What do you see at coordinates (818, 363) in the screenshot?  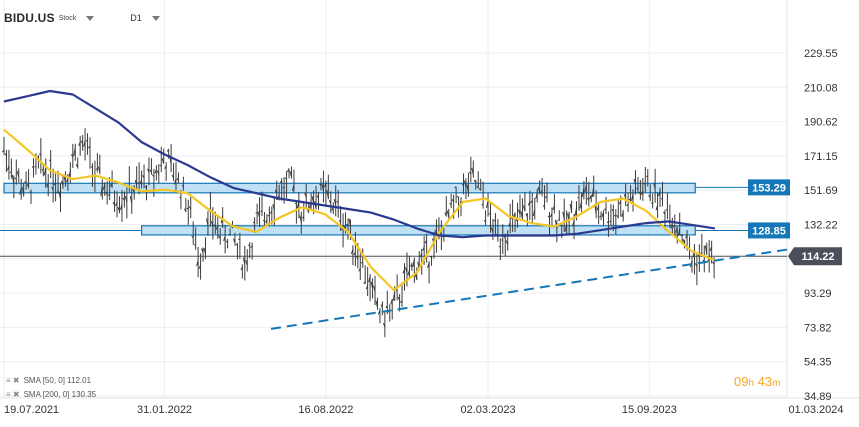 I see `y-tick-label: 54.35` at bounding box center [818, 363].